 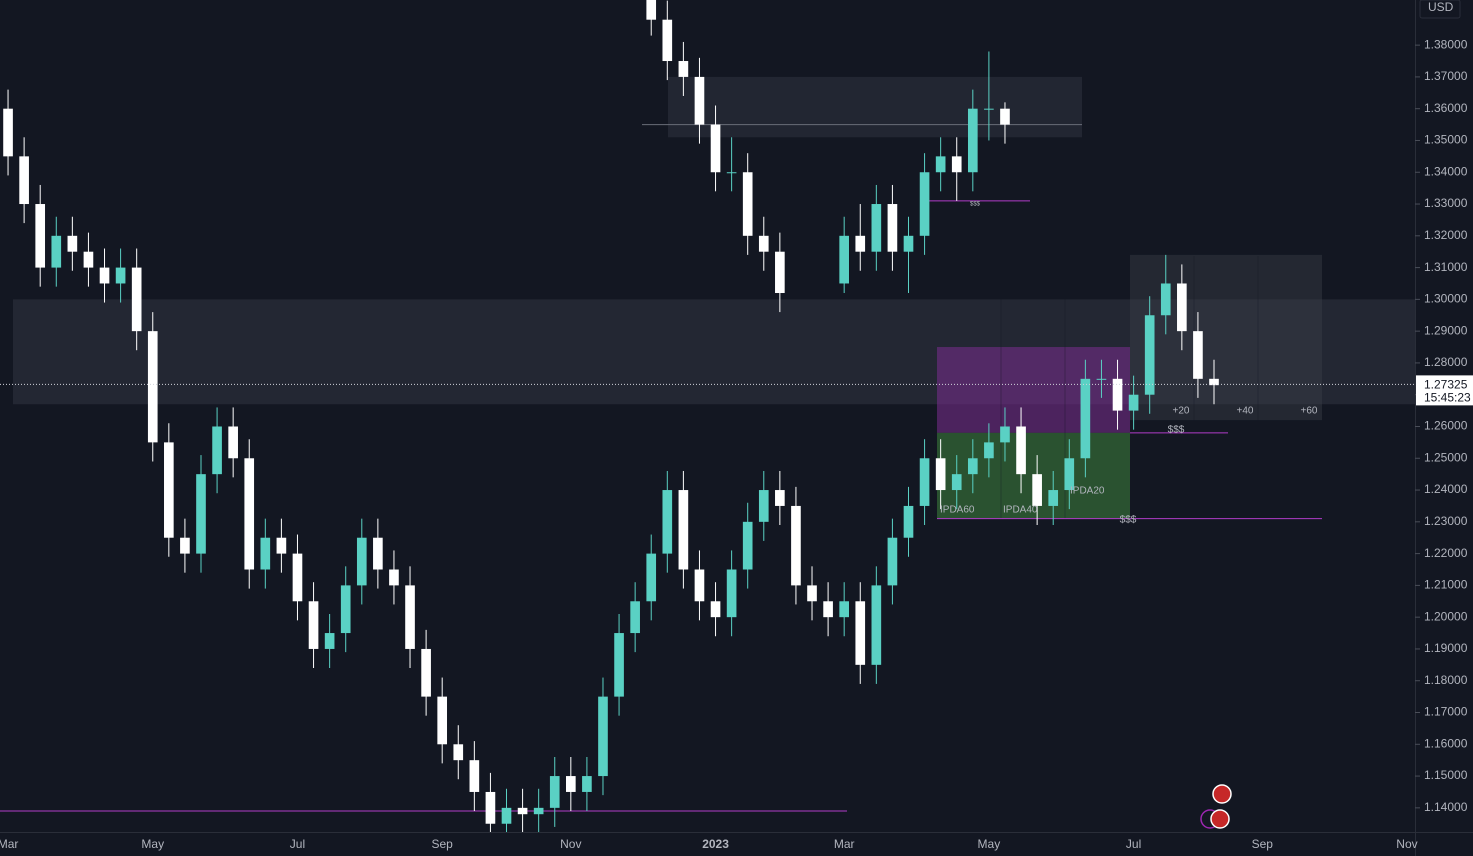 What do you see at coordinates (1216, 806) in the screenshot?
I see `event-icons` at bounding box center [1216, 806].